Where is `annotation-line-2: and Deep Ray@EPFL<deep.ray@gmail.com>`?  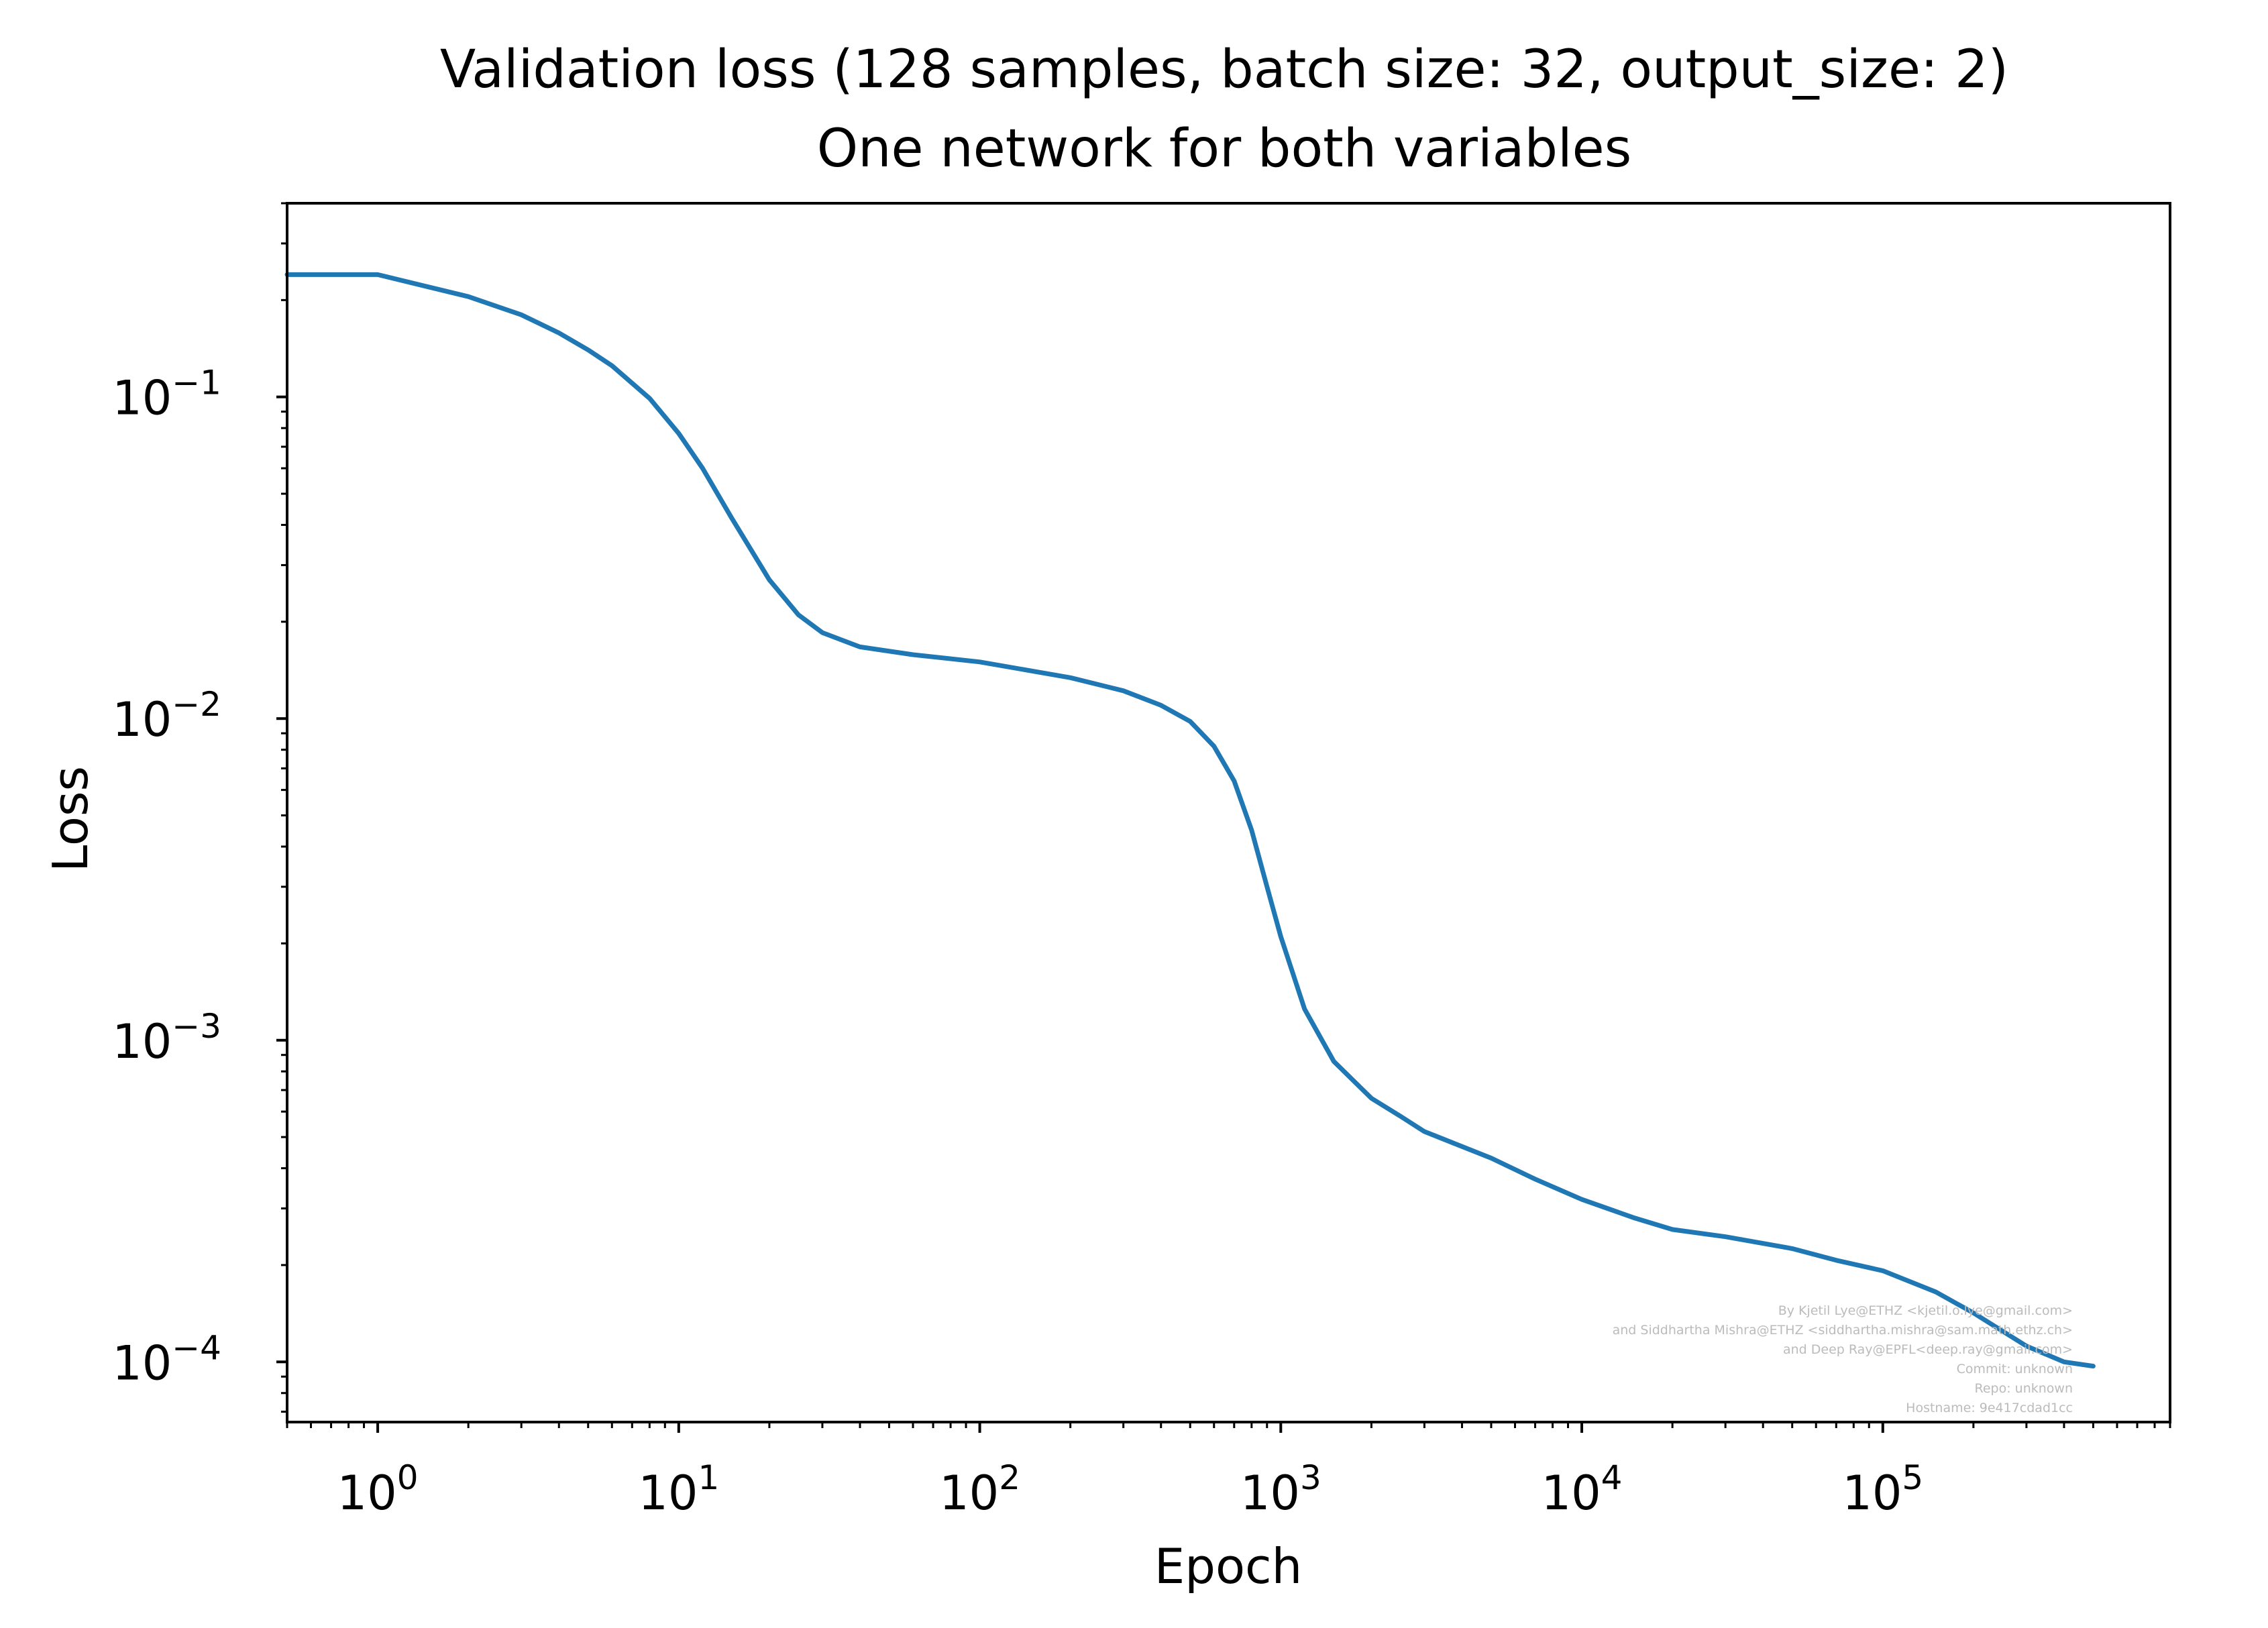
annotation-line-2: and Deep Ray@EPFL<deep.ray@gmail.com> is located at coordinates (1928, 1350).